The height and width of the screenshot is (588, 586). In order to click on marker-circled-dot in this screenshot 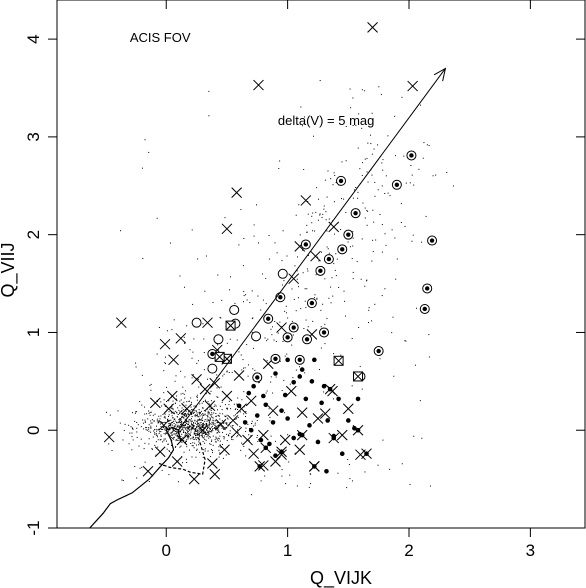, I will do `click(320, 270)`.